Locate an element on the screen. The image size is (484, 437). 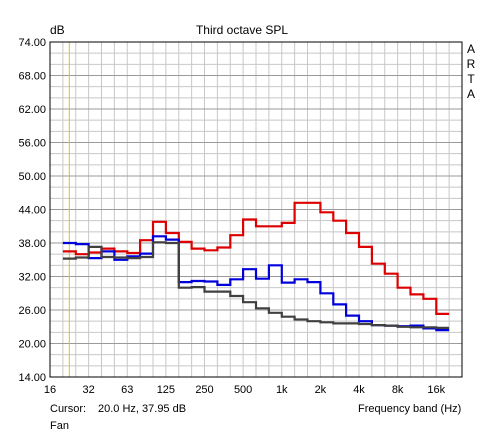
y-tick-label: 20.00 is located at coordinates (32, 345).